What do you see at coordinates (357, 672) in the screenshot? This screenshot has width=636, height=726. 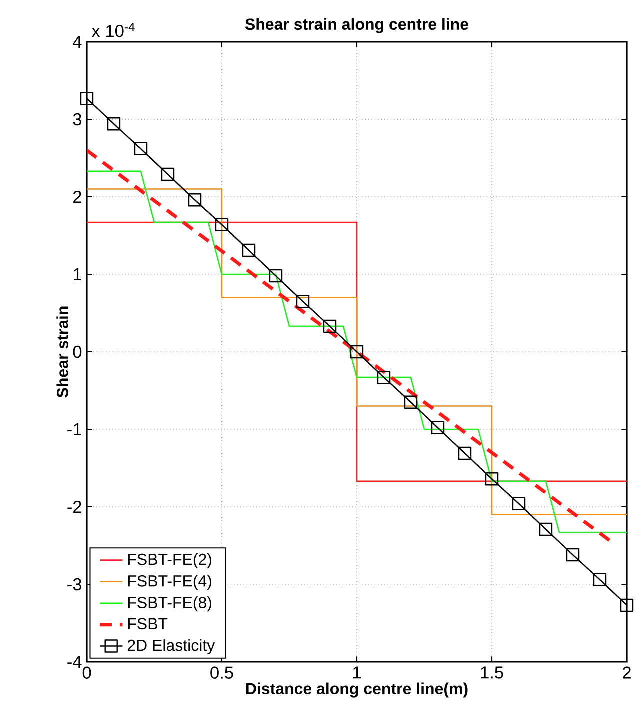 I see `x-tick-label: 1` at bounding box center [357, 672].